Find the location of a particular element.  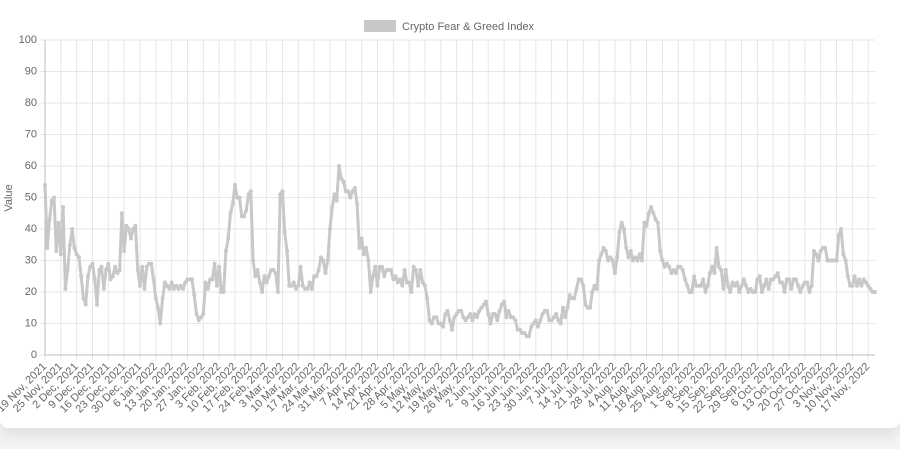

legend-label: Crypto Fear & Greed Index is located at coordinates (468, 27).